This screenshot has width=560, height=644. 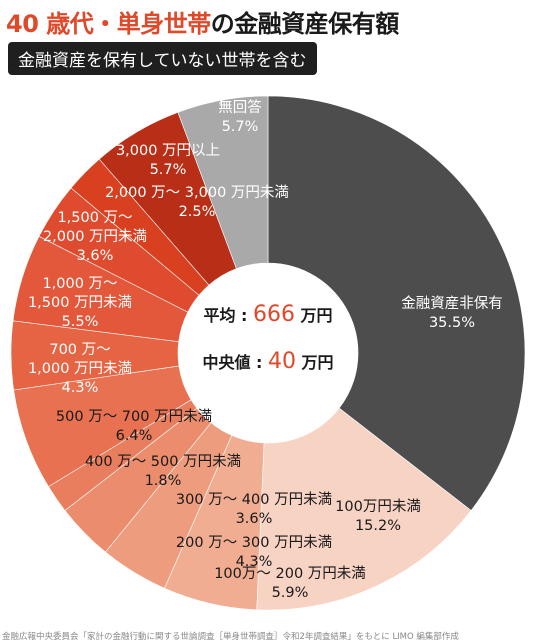 What do you see at coordinates (305, 24) in the screenshot?
I see `title-rest: の金融資産保有額` at bounding box center [305, 24].